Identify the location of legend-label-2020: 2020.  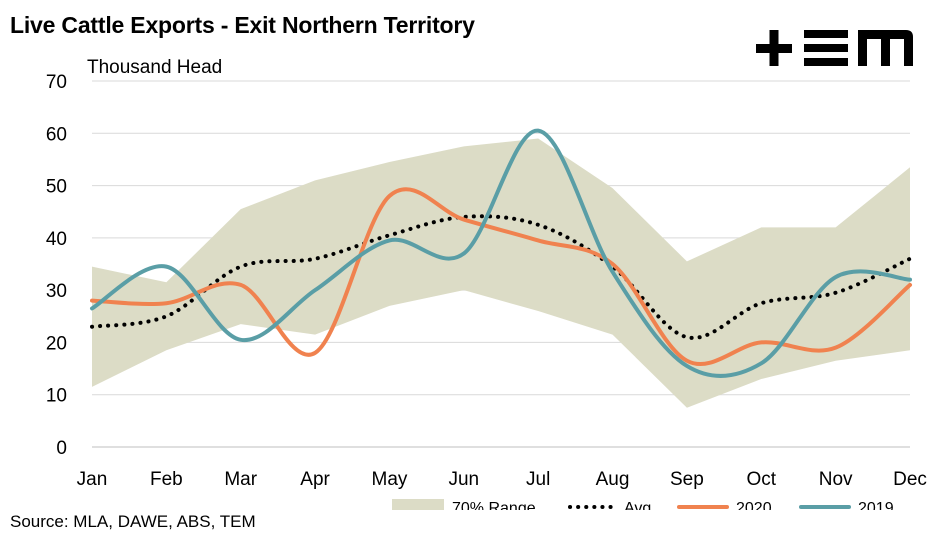
(754, 505).